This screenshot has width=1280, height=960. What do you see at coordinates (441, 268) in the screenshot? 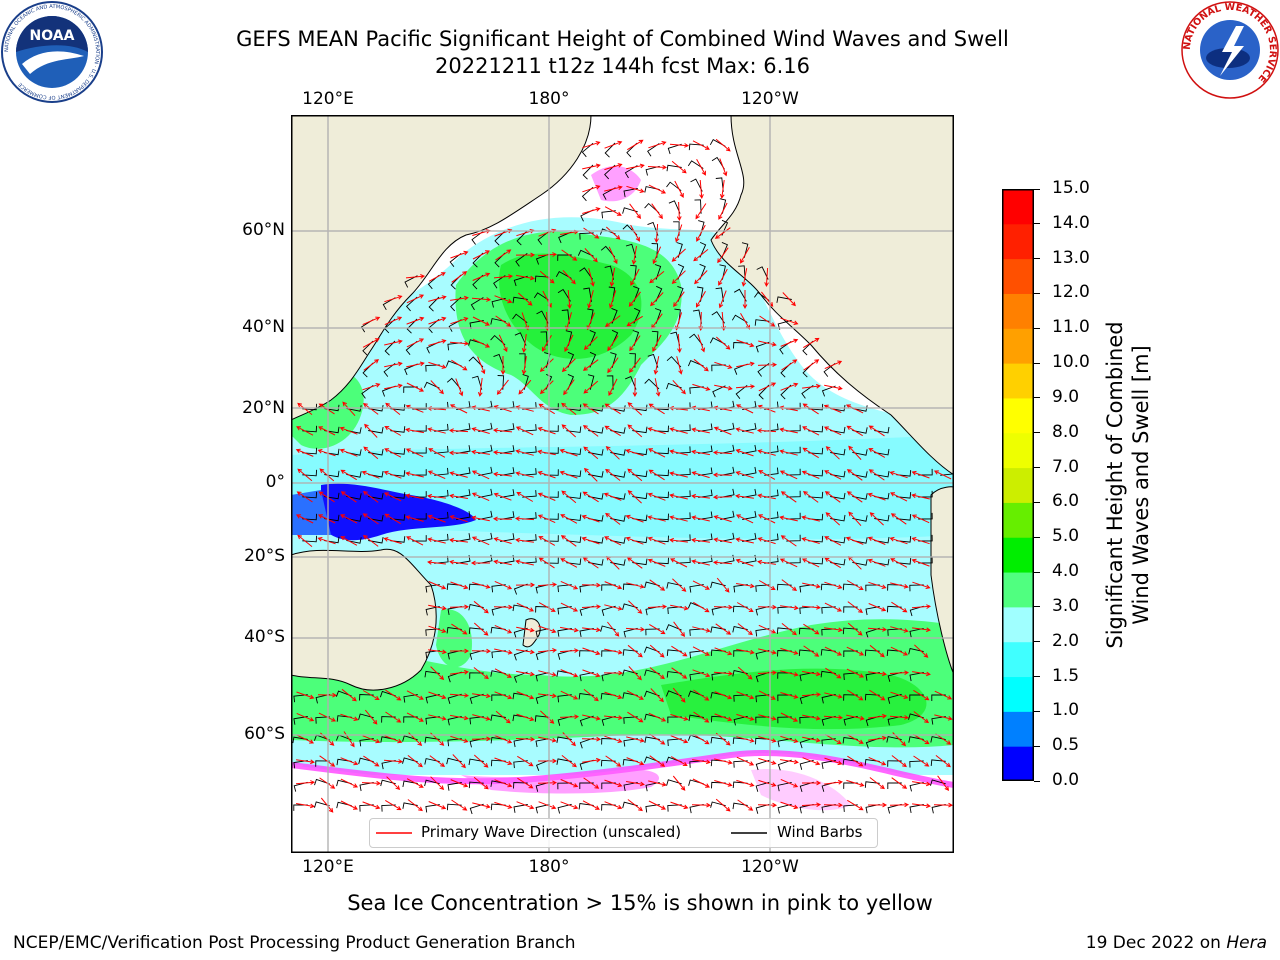
I see `land-asia` at bounding box center [441, 268].